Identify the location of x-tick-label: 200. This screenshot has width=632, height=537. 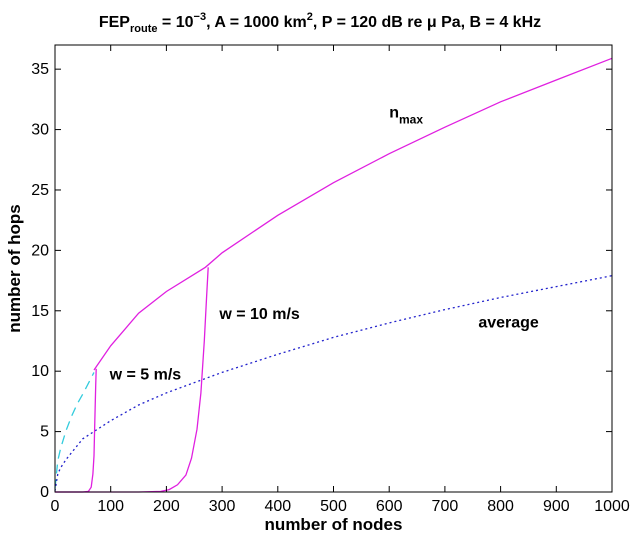
(166, 506).